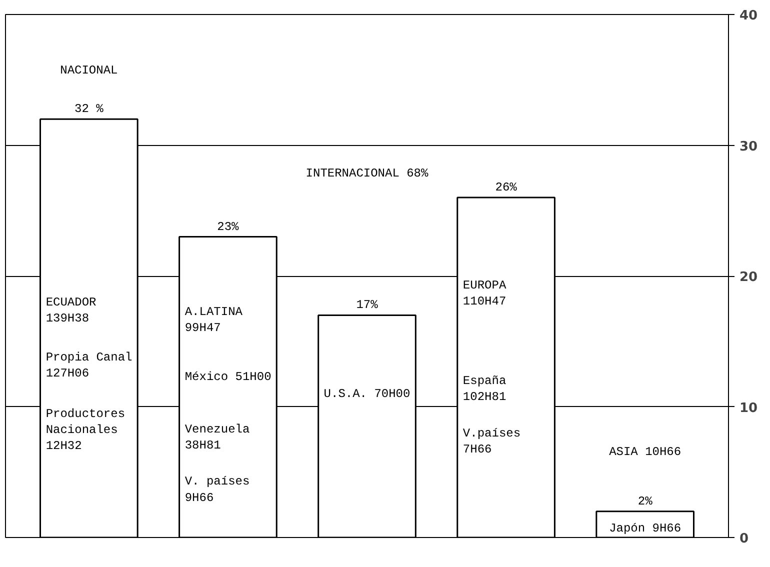 The image size is (770, 567). What do you see at coordinates (749, 277) in the screenshot?
I see `y-tick-label: 20` at bounding box center [749, 277].